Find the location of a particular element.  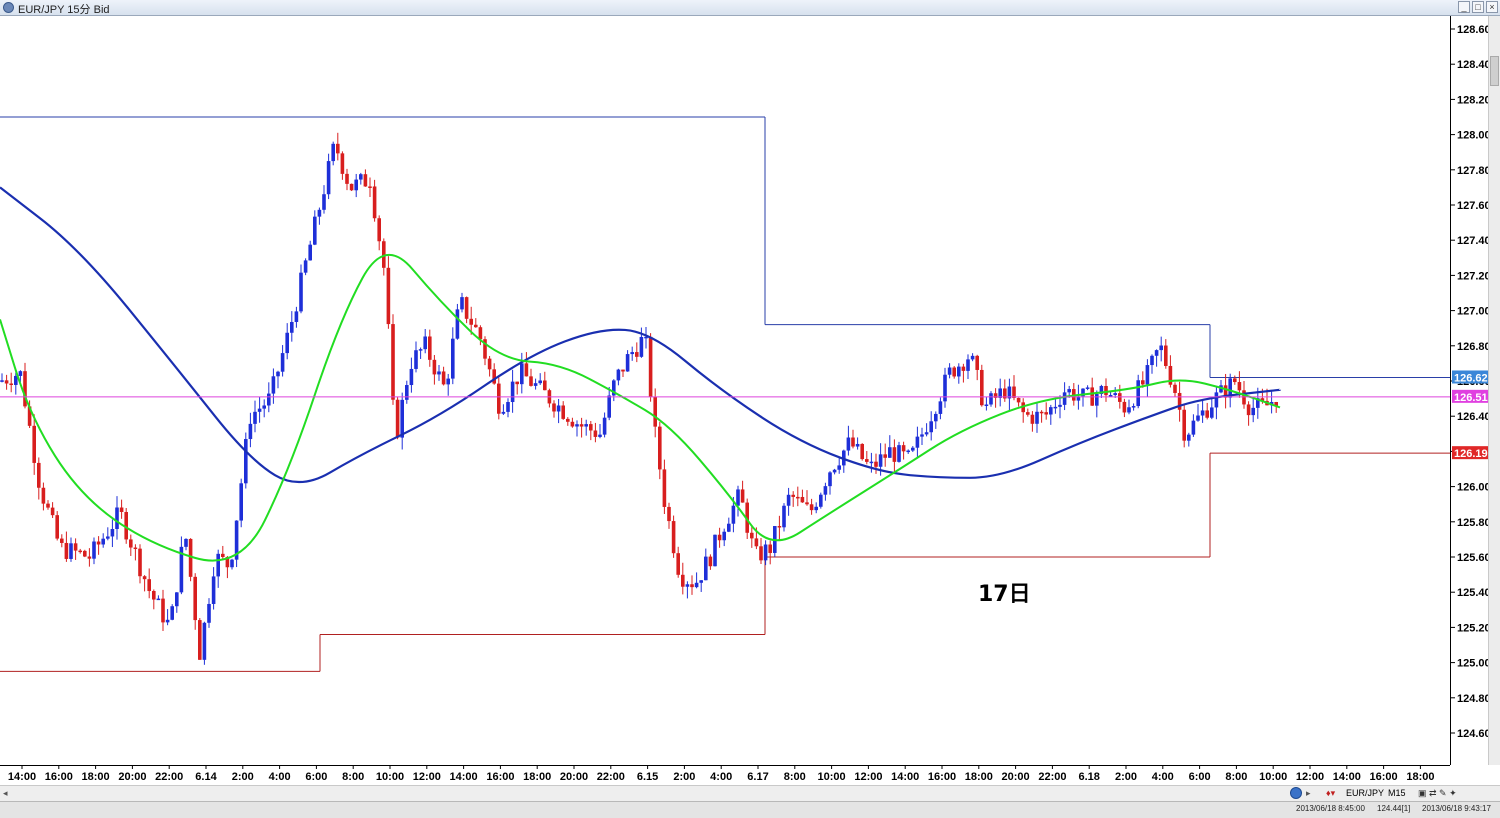

horizontal-scrollbar: ◂ ▸ ♦▾ EUR/JPY M15 ▣ ⇄ ✎ ✦ is located at coordinates (750, 793).